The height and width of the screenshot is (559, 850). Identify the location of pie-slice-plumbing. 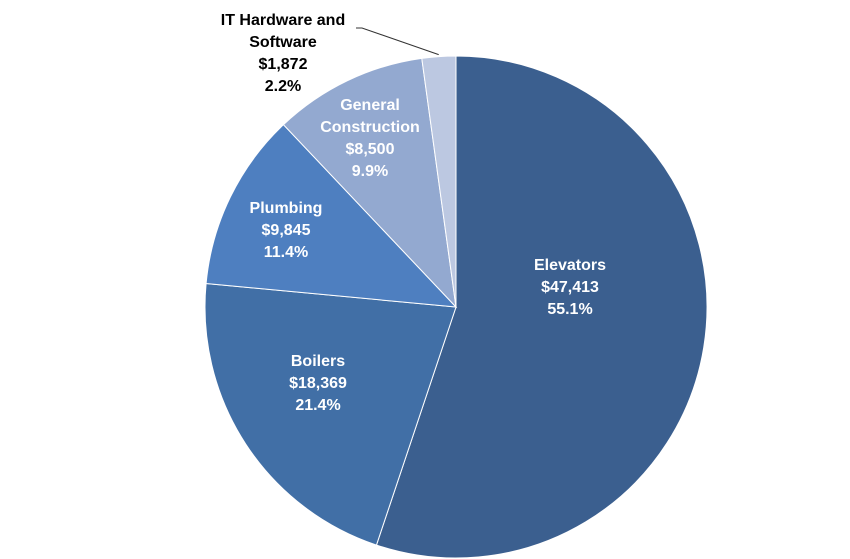
(331, 215).